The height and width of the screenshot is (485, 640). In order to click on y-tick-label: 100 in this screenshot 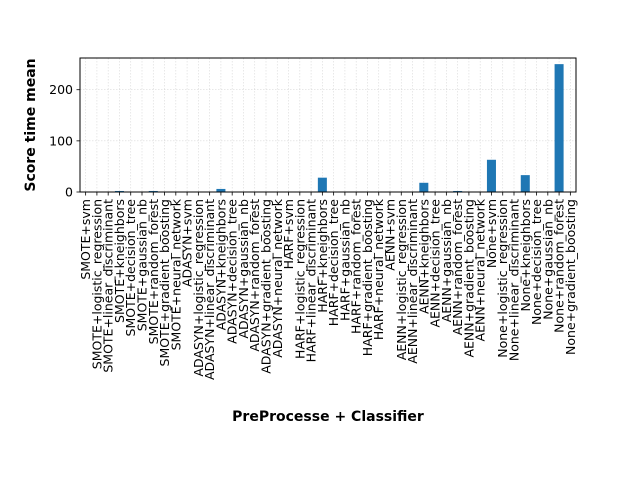, I will do `click(61, 140)`.